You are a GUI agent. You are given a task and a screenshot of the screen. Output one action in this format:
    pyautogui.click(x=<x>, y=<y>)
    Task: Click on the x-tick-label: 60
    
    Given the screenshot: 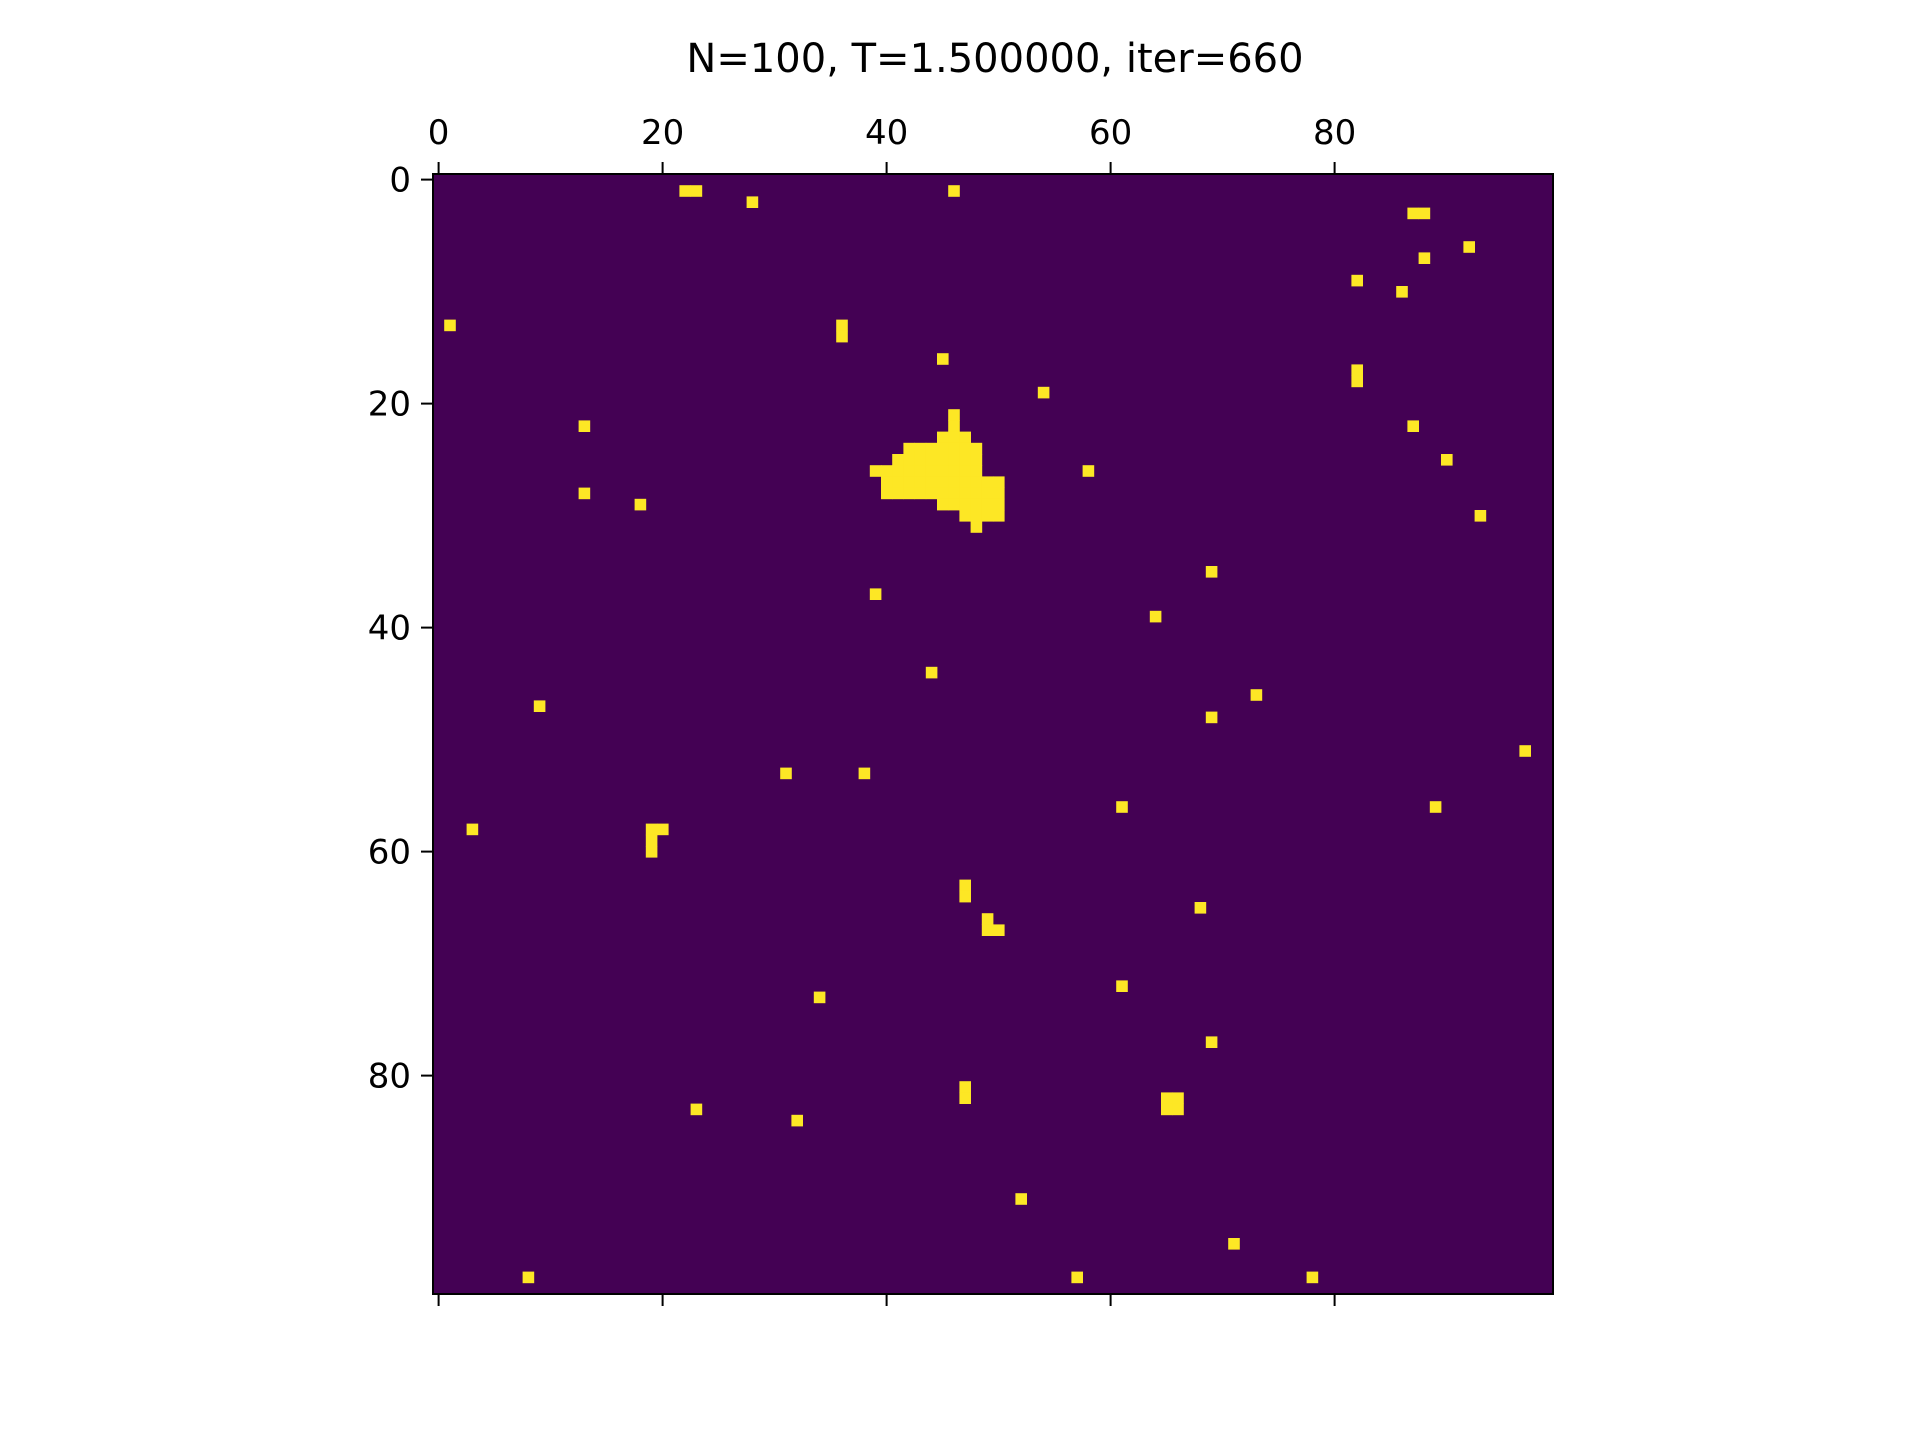 What is the action you would take?
    pyautogui.click(x=1110, y=133)
    